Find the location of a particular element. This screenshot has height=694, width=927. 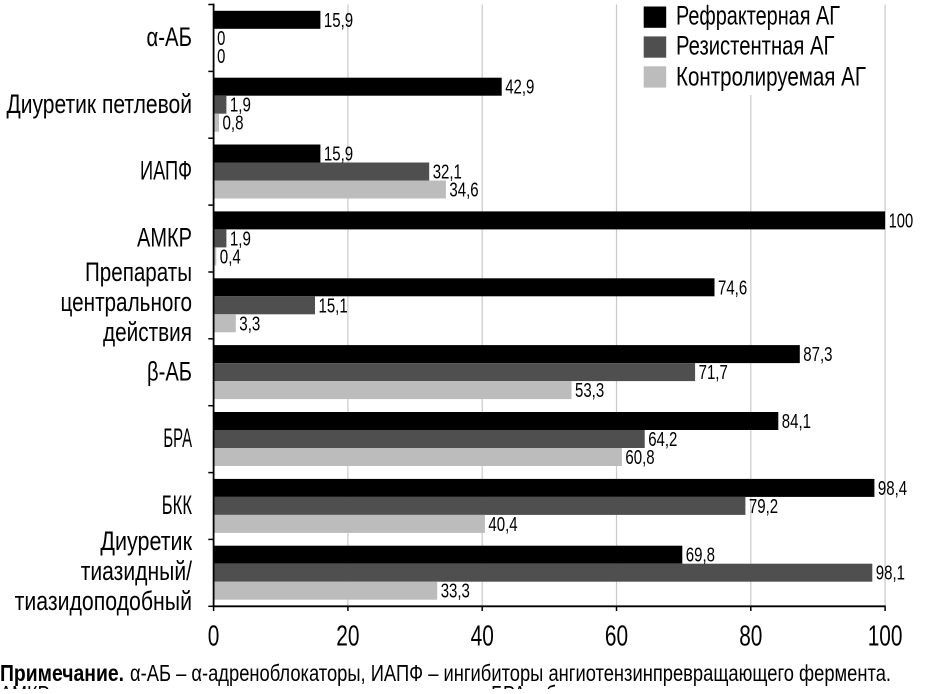

svg-text: 3,3 is located at coordinates (249, 323).